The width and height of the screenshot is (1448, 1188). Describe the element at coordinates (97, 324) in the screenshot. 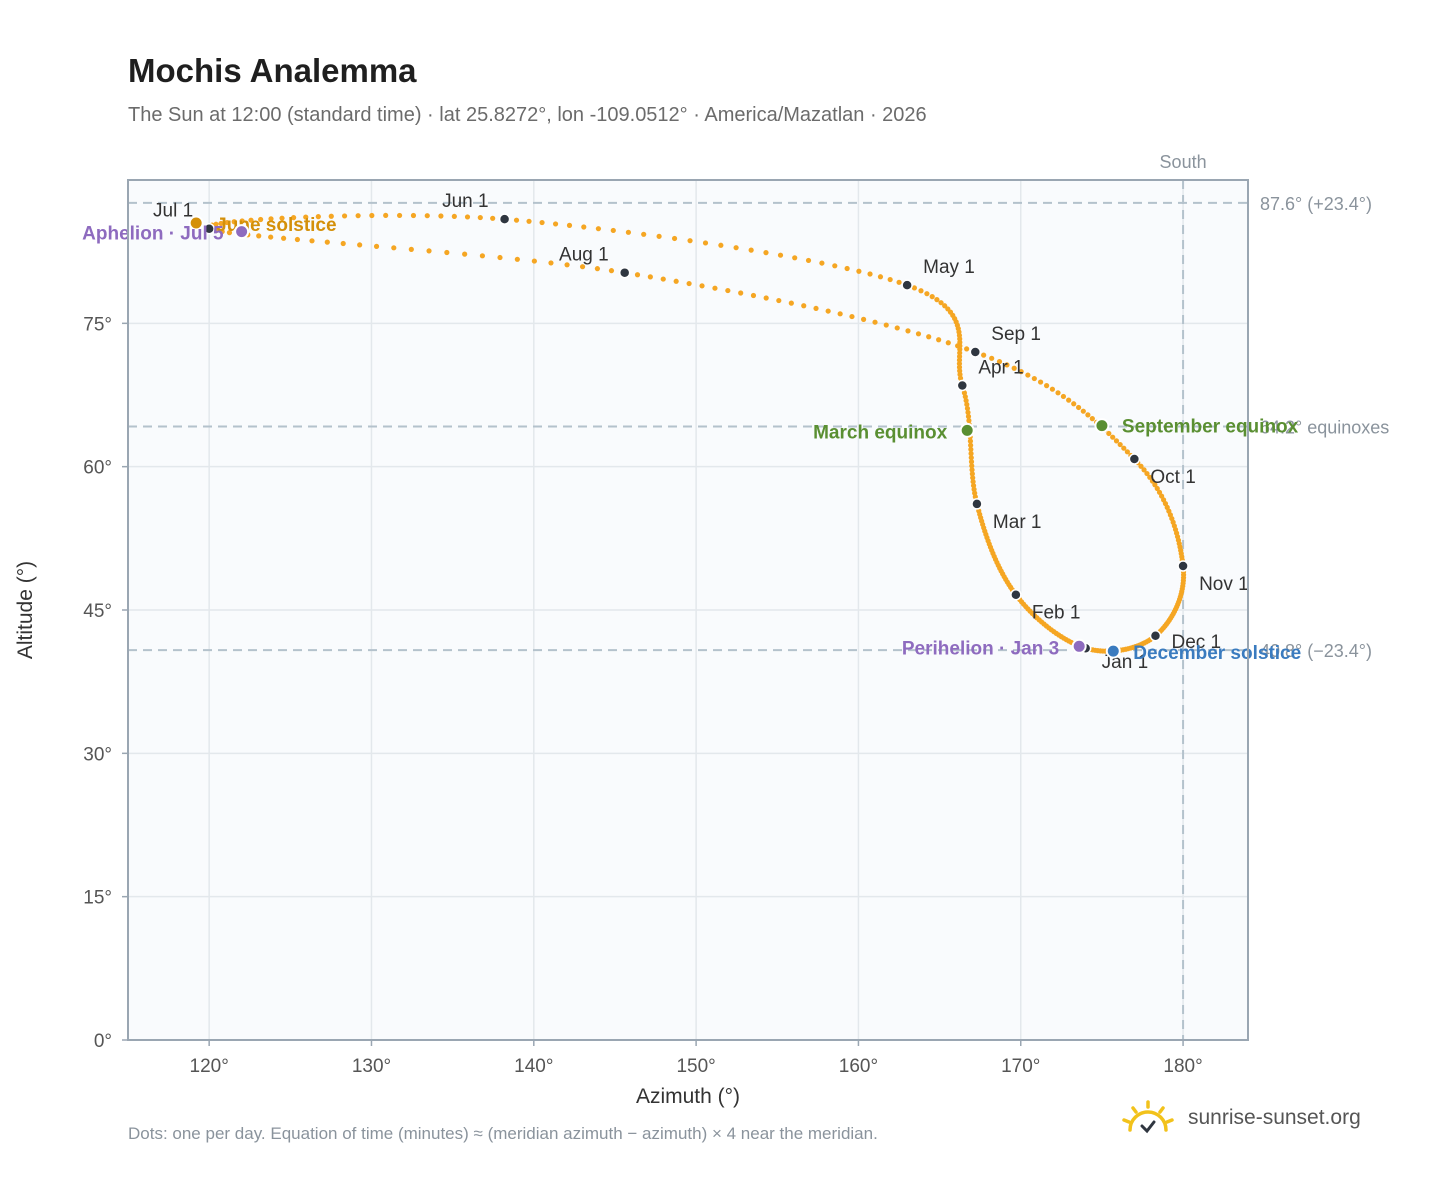

I see `y-tick-label: 75°` at that location.